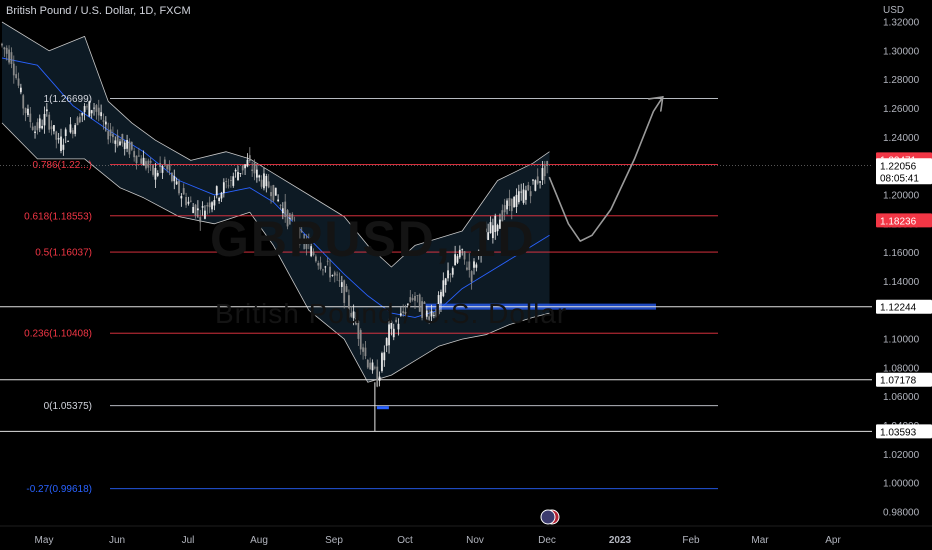 This screenshot has width=932, height=550. What do you see at coordinates (894, 10) in the screenshot?
I see `currency-label: USD` at bounding box center [894, 10].